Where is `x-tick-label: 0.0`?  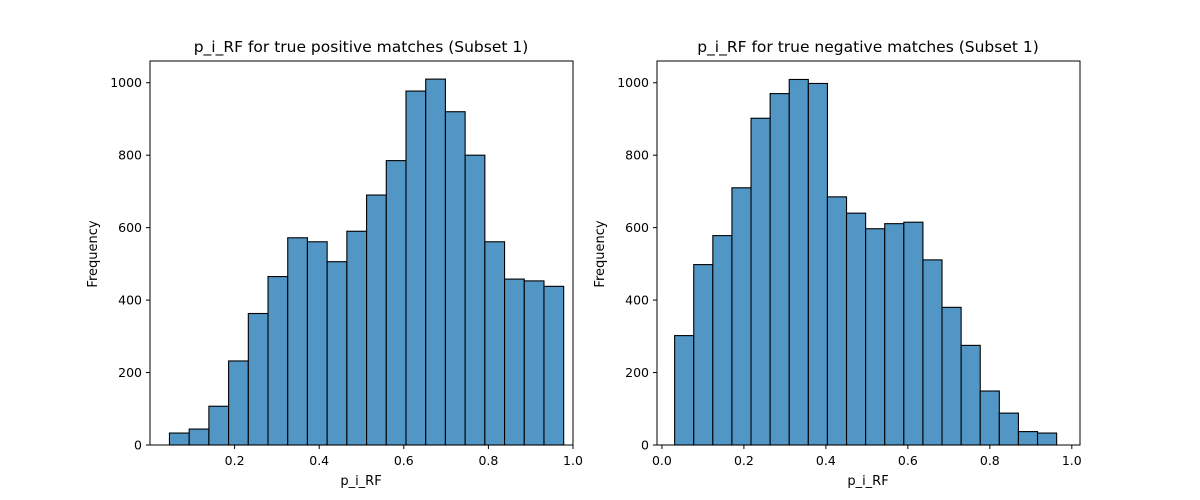
x-tick-label: 0.0 is located at coordinates (662, 460).